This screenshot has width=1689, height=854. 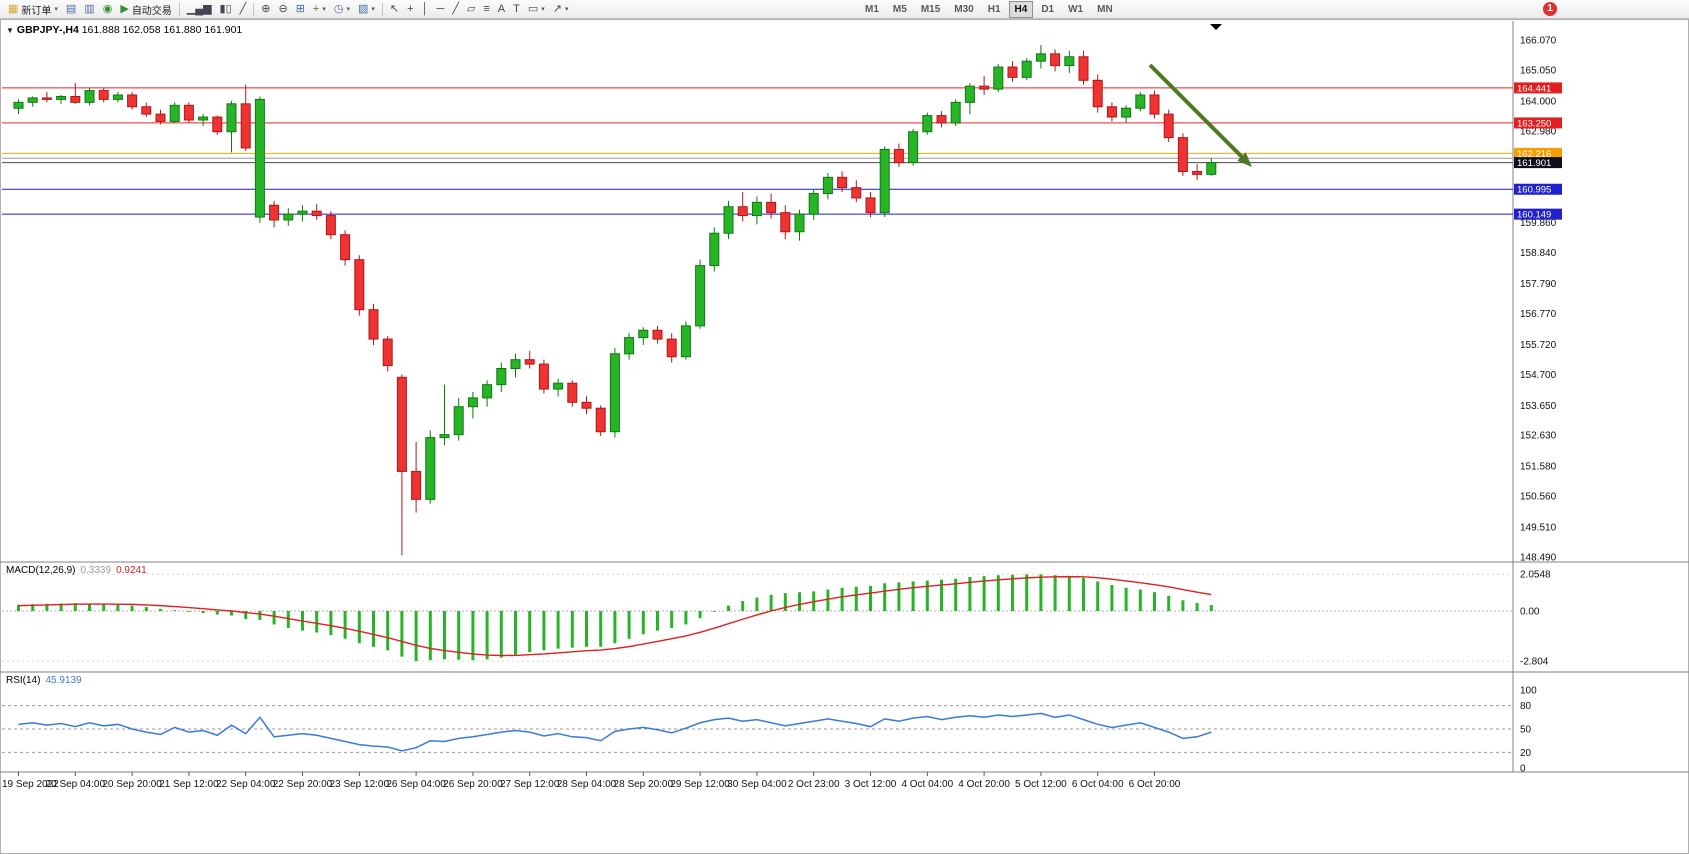 I want to click on profiles-icon-icon: ▥, so click(x=89, y=8).